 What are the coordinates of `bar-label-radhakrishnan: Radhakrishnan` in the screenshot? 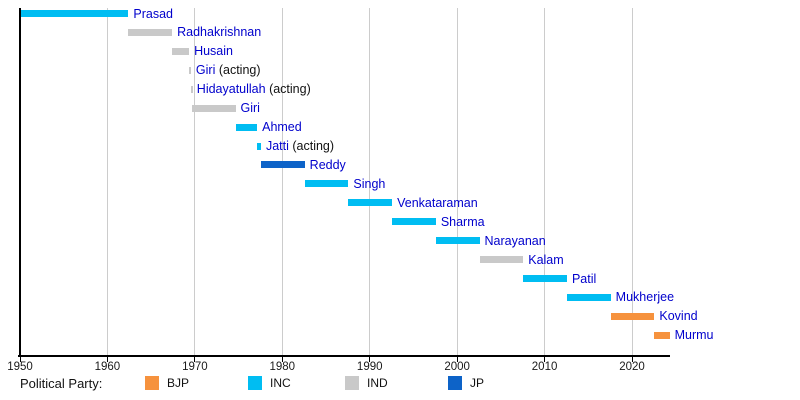 It's located at (219, 32).